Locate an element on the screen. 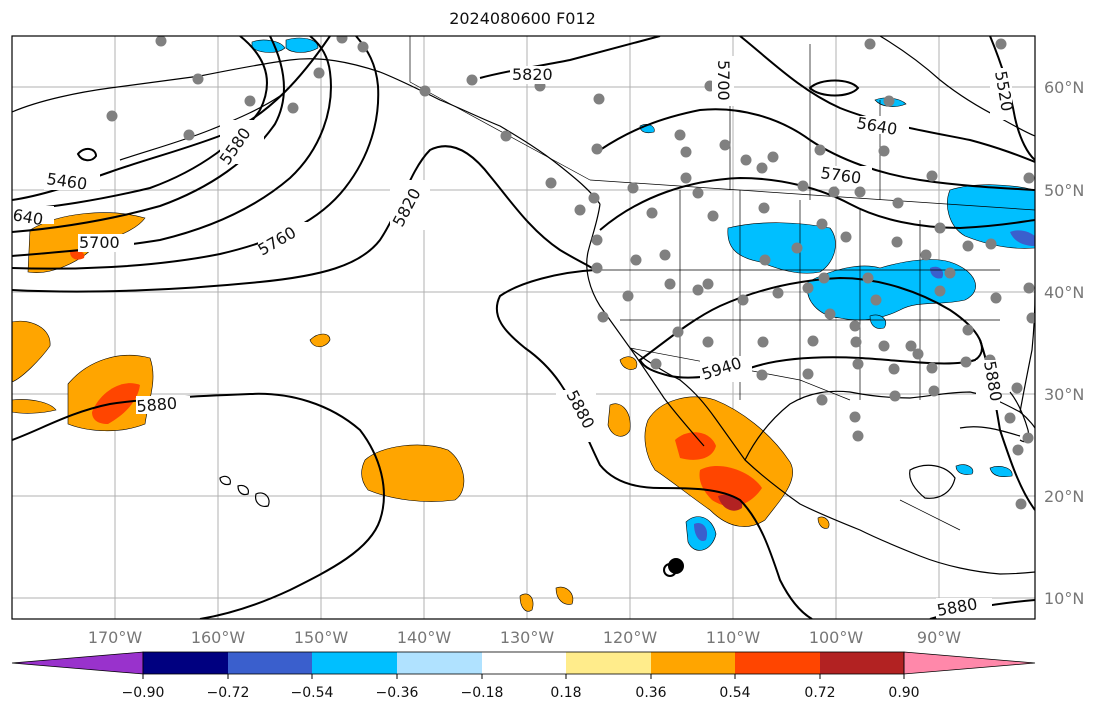  lon-label: 160°W is located at coordinates (218, 637).